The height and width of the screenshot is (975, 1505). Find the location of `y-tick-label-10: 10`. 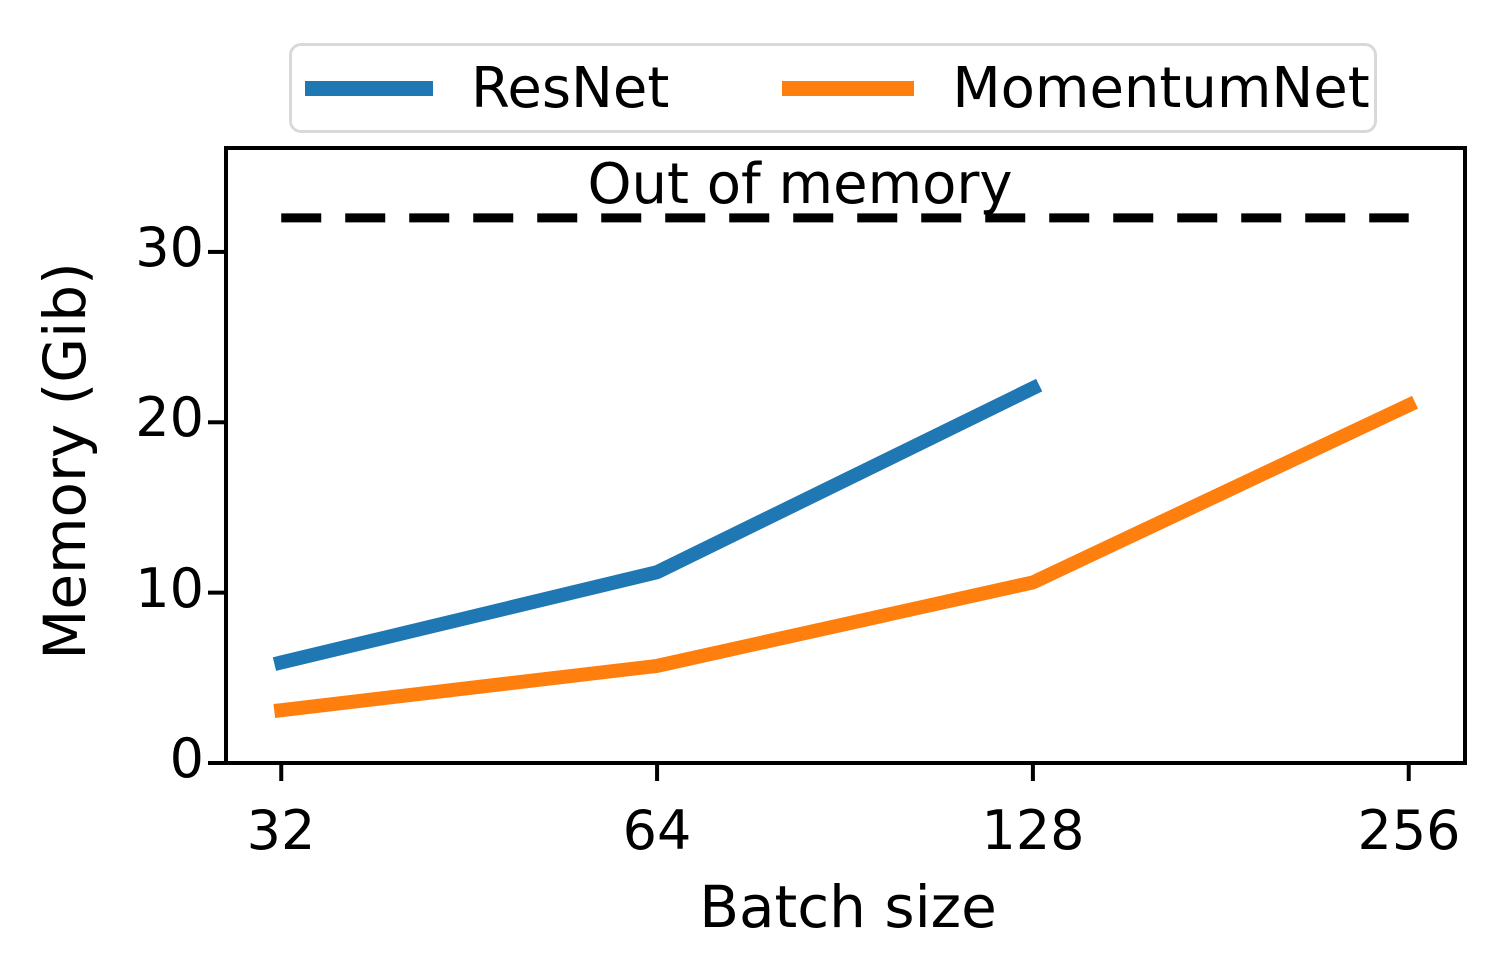

y-tick-label-10: 10 is located at coordinates (169, 588).